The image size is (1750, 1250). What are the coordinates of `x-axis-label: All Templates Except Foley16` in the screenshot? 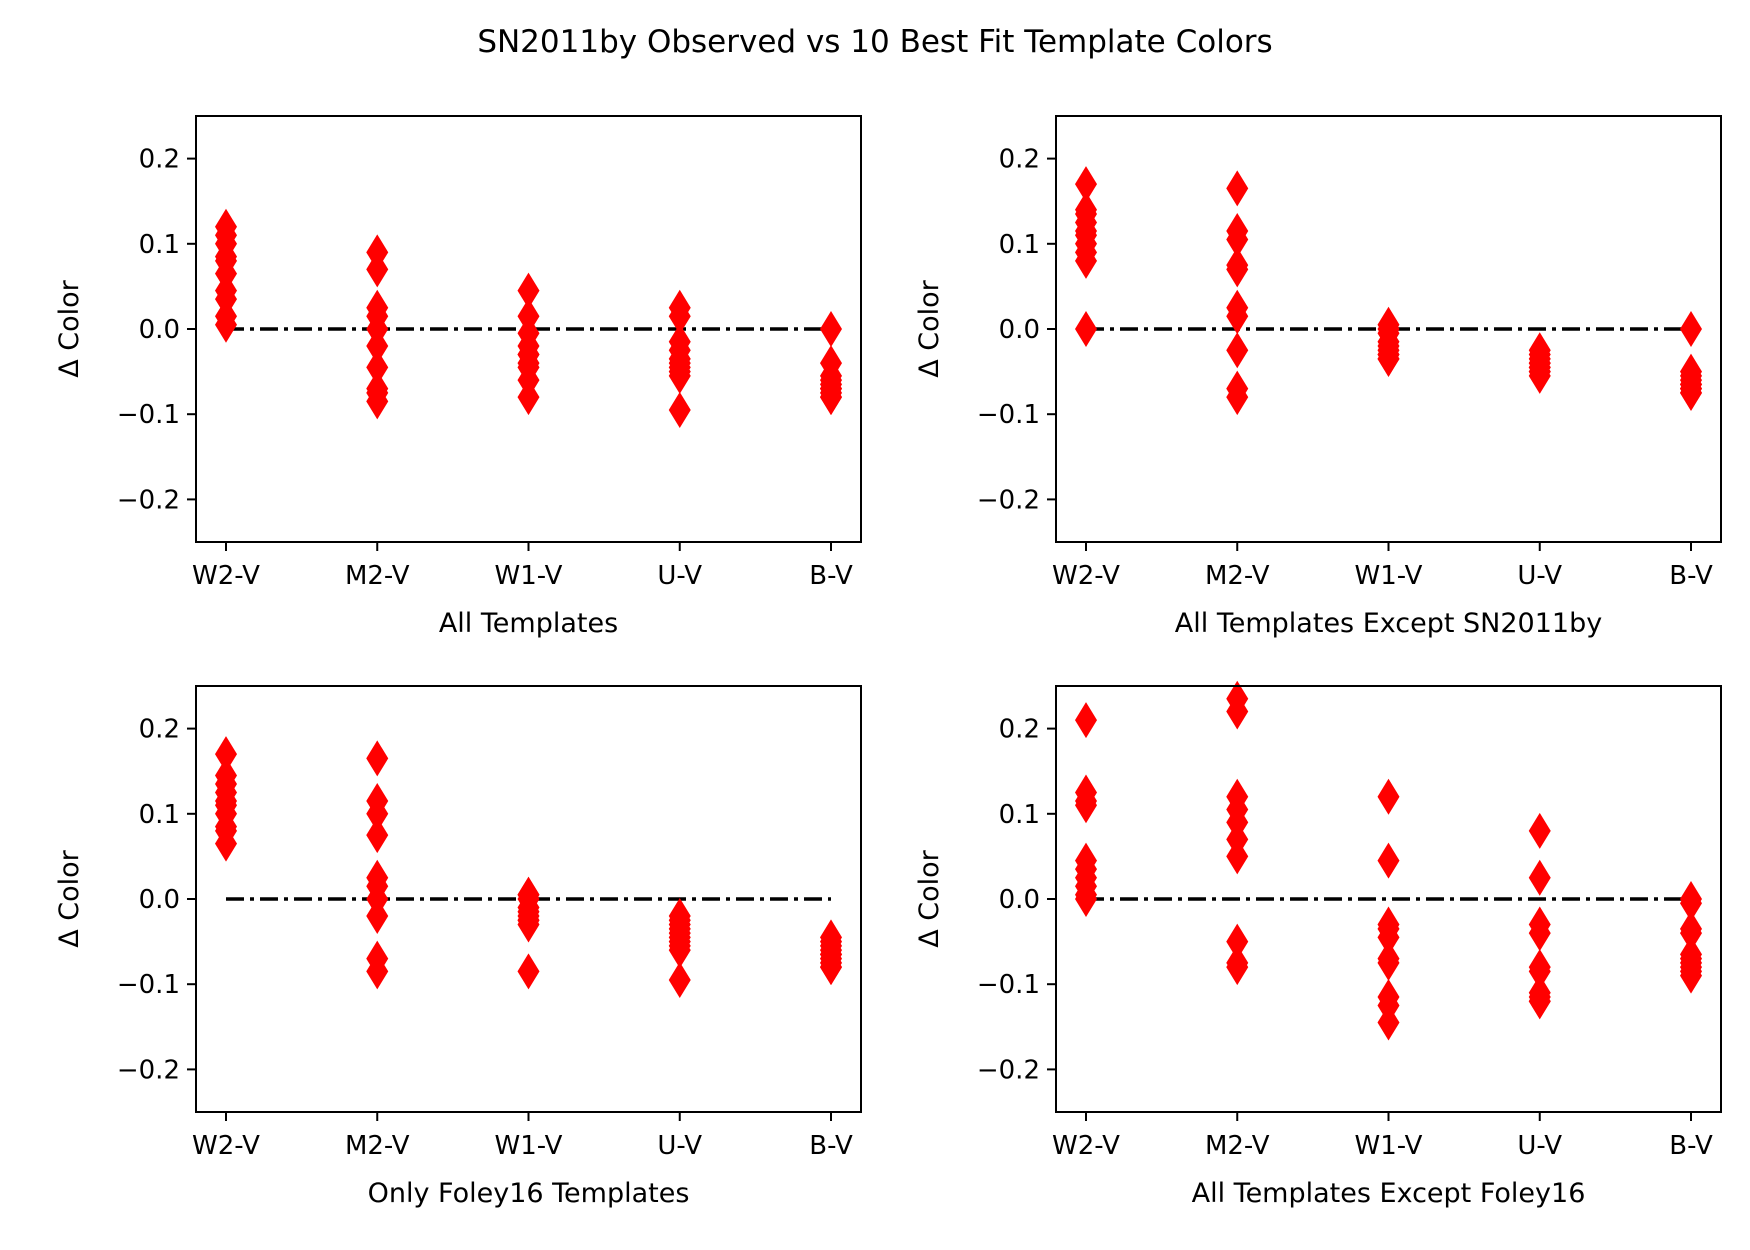 It's located at (1389, 1193).